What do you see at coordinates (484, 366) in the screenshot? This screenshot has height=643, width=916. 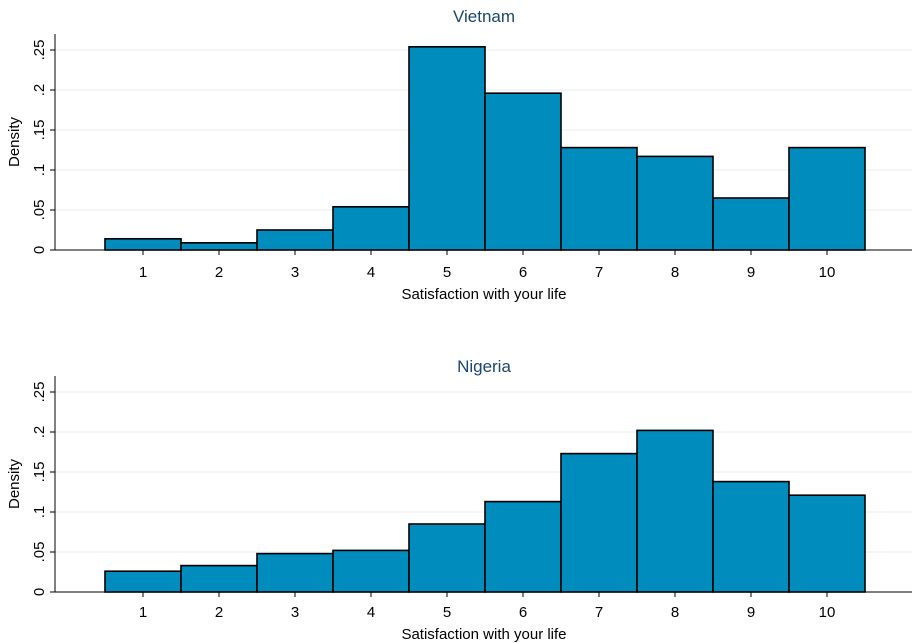 I see `chart-title: Nigeria` at bounding box center [484, 366].